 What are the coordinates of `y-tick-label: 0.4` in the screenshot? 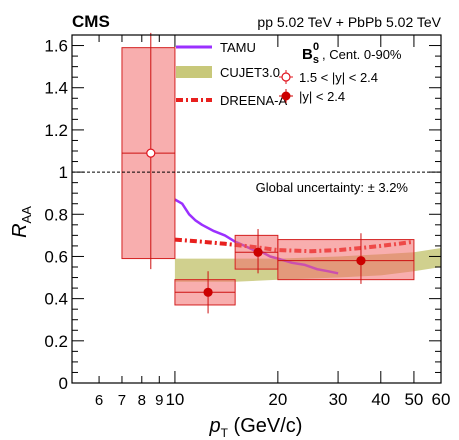 It's located at (56, 299).